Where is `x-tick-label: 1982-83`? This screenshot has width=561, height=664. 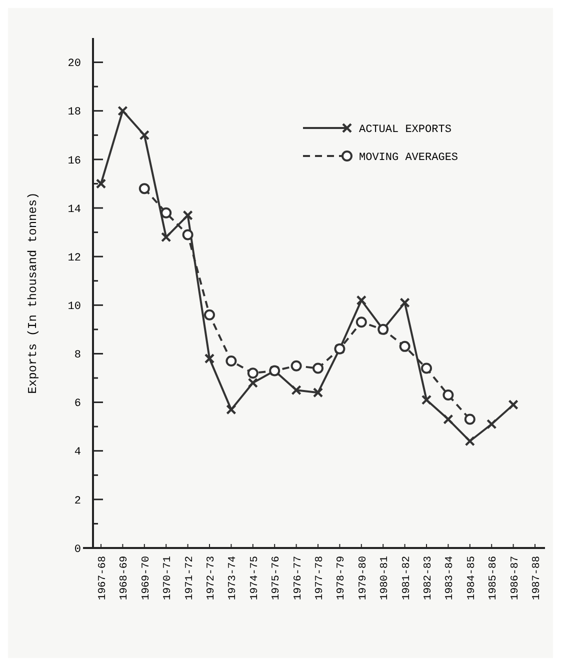 x-tick-label: 1982-83 is located at coordinates (428, 578).